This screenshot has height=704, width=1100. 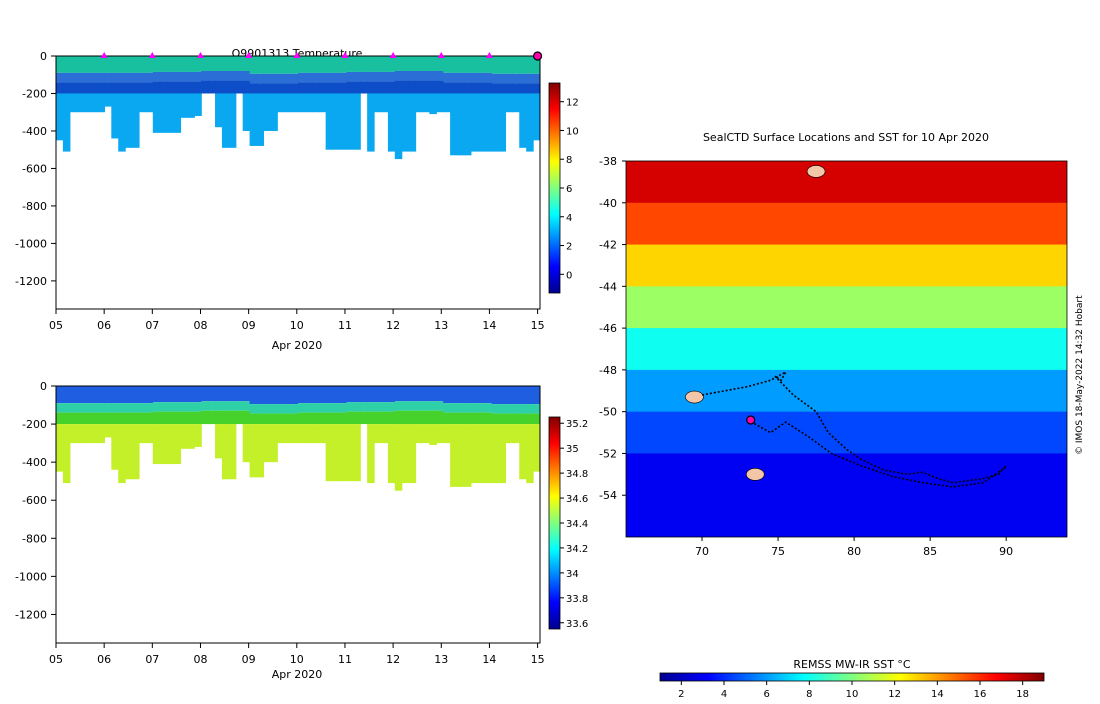 What do you see at coordinates (441, 55) in the screenshot?
I see `profile-marker` at bounding box center [441, 55].